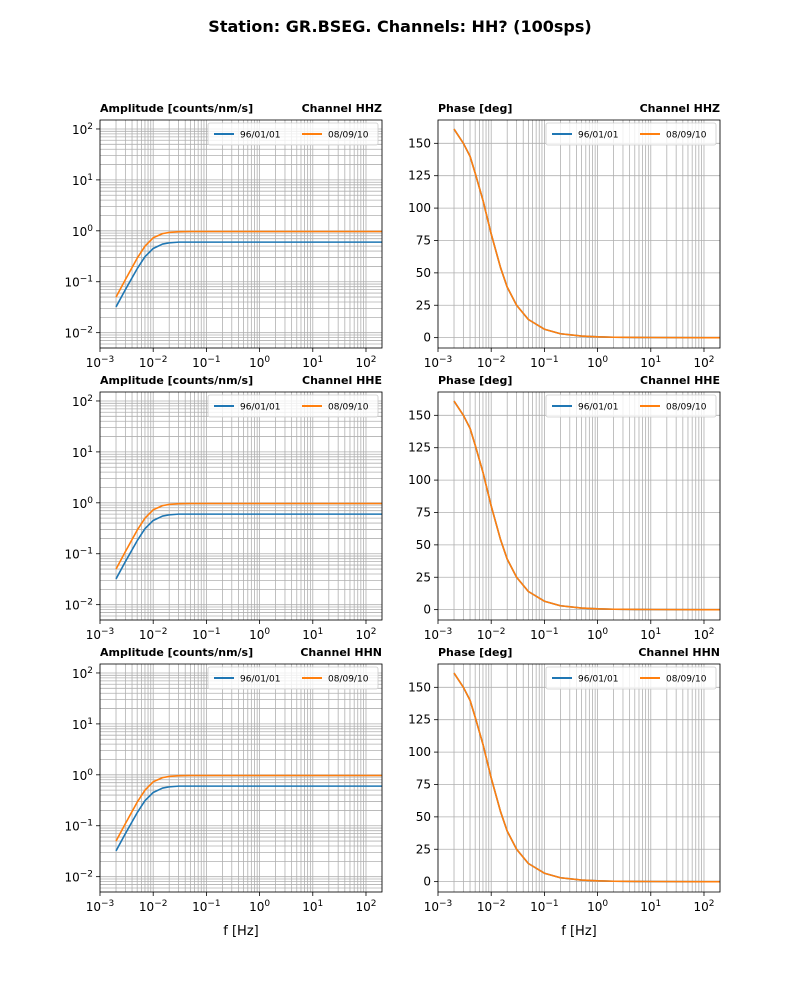  I want to click on y-tick-label: 150, so click(419, 143).